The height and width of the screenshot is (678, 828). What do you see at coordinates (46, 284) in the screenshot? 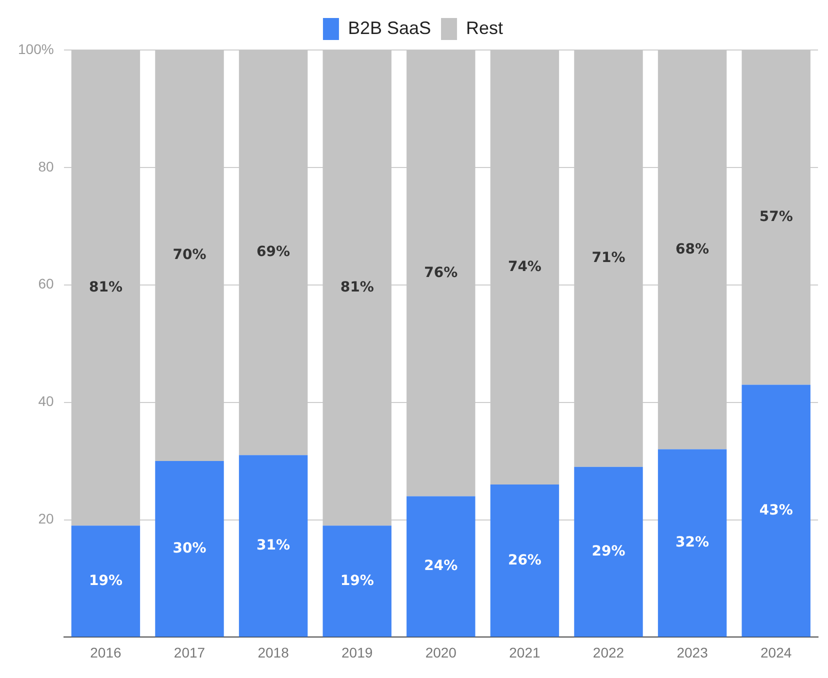
I see `y-tick-label: 60` at bounding box center [46, 284].